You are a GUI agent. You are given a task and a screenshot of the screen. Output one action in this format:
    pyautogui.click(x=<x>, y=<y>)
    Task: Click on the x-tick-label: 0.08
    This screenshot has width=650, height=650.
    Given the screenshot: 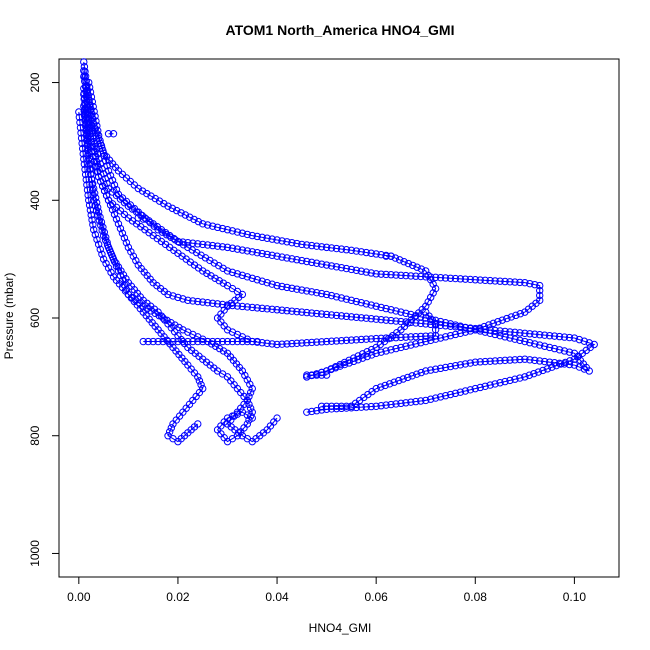 What is the action you would take?
    pyautogui.click(x=476, y=597)
    